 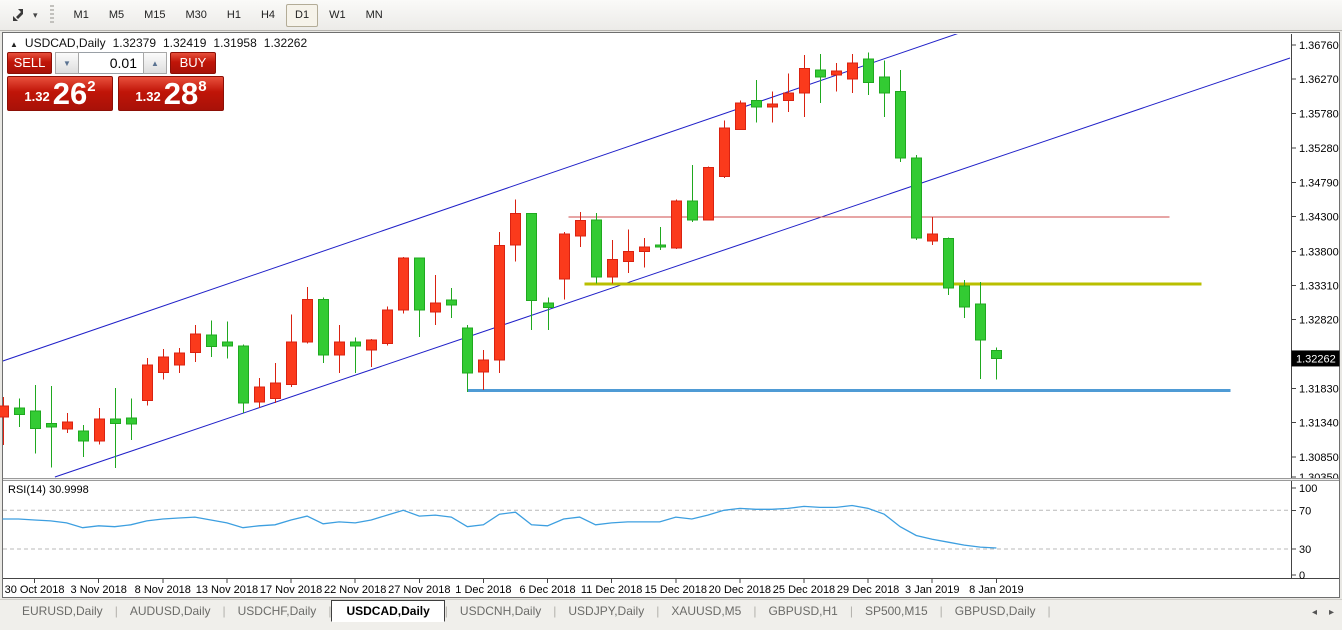 What do you see at coordinates (171, 93) in the screenshot?
I see `buy-price-button: 1.32 28 8` at bounding box center [171, 93].